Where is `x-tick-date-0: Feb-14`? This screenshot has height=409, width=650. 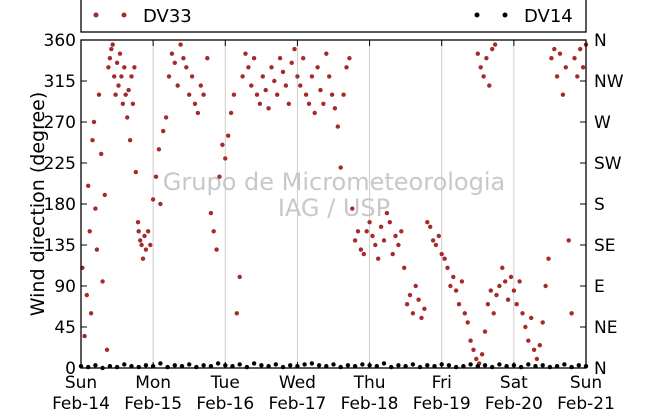
x-tick-date-0: Feb-14 is located at coordinates (81, 401).